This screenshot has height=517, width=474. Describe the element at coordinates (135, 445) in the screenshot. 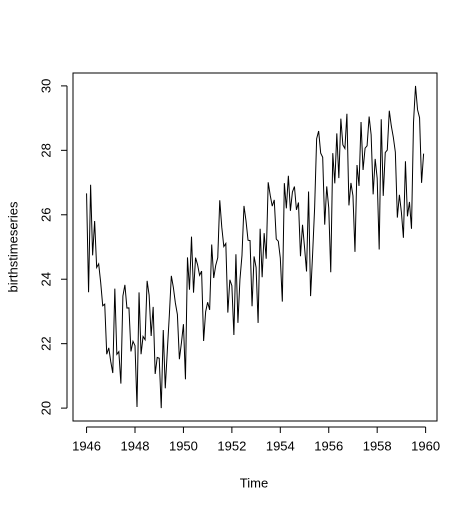

I see `x-tick-label: 1948` at that location.